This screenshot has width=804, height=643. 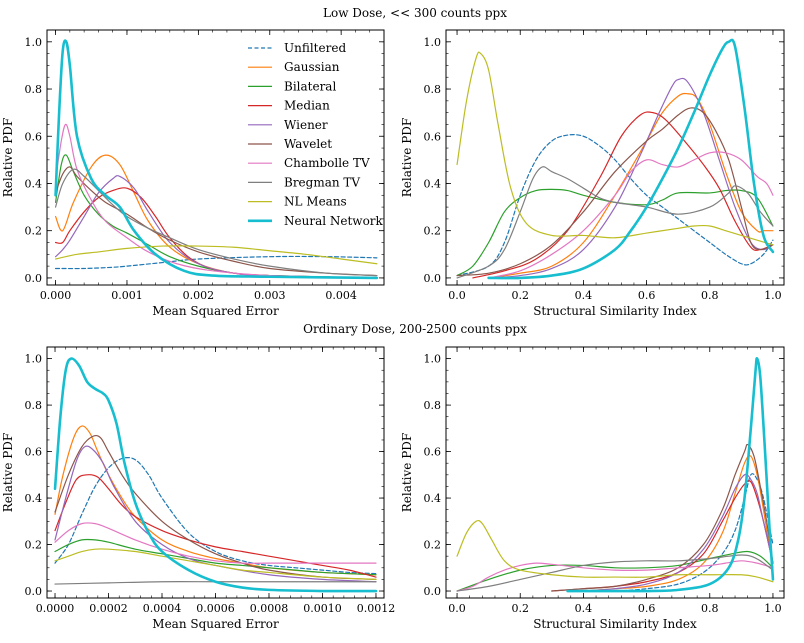 I want to click on legend-label: Bregman TV, so click(x=322, y=182).